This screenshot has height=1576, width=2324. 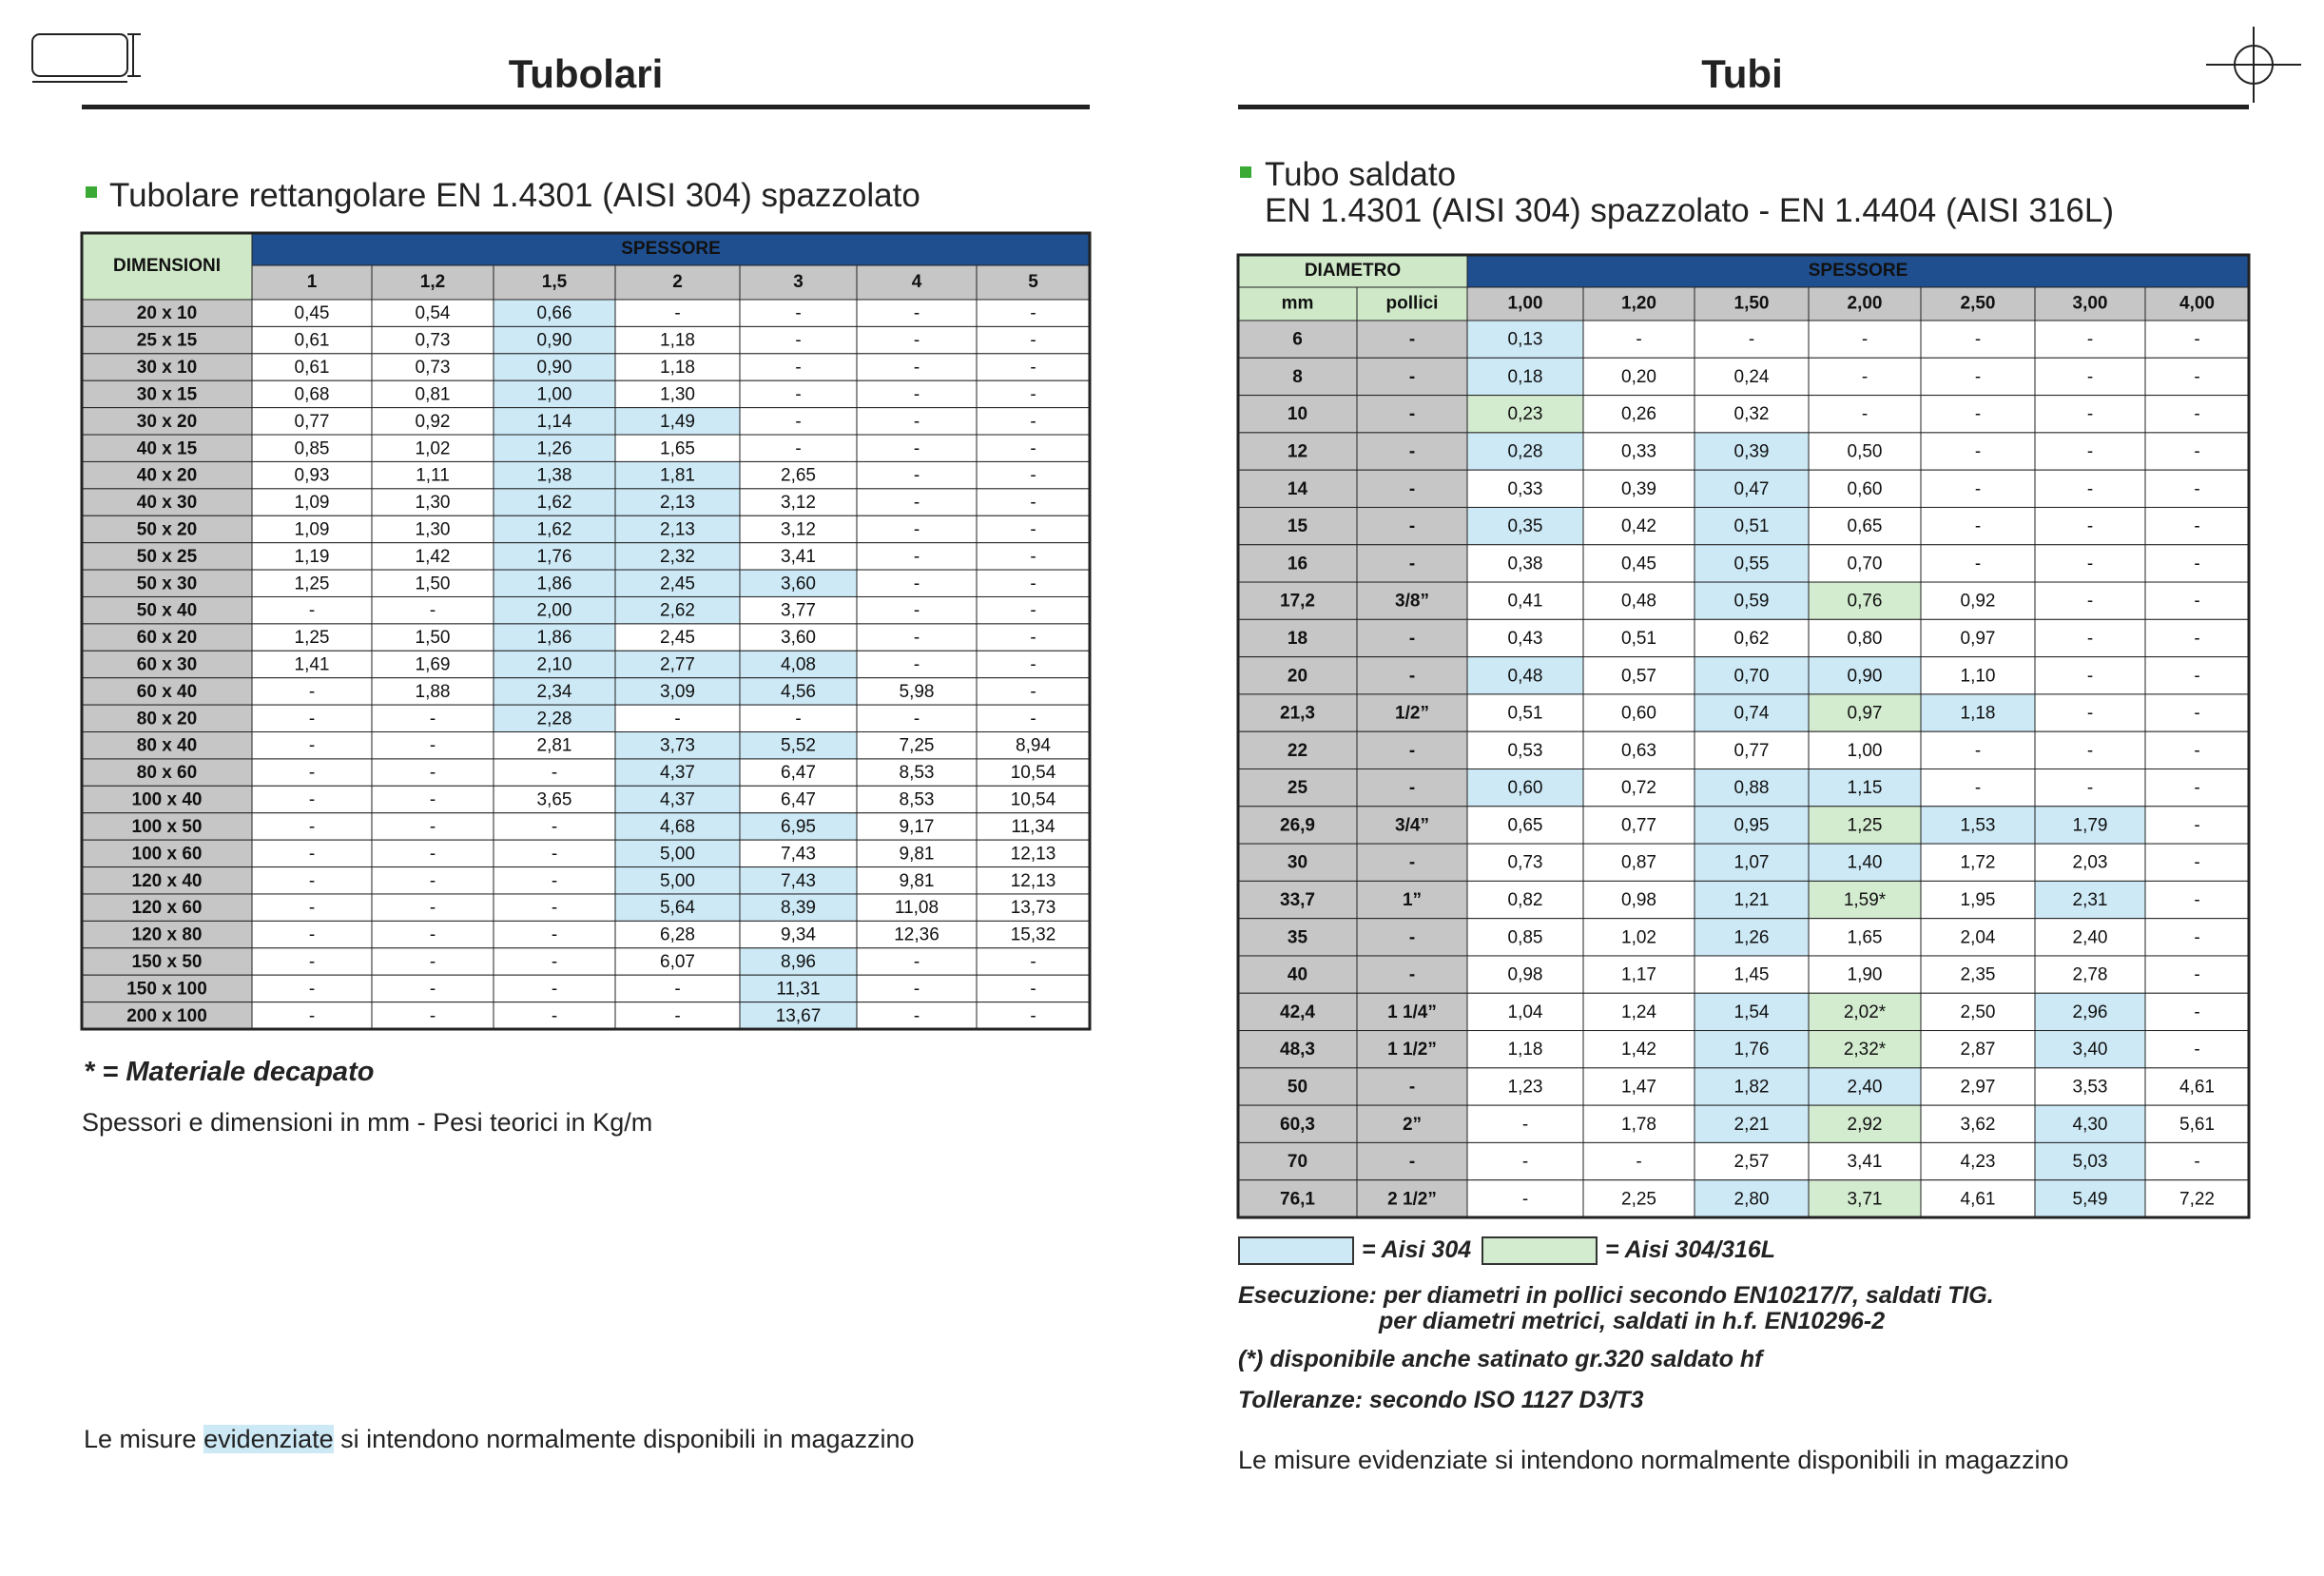 What do you see at coordinates (554, 611) in the screenshot?
I see `table-cell: 2,00` at bounding box center [554, 611].